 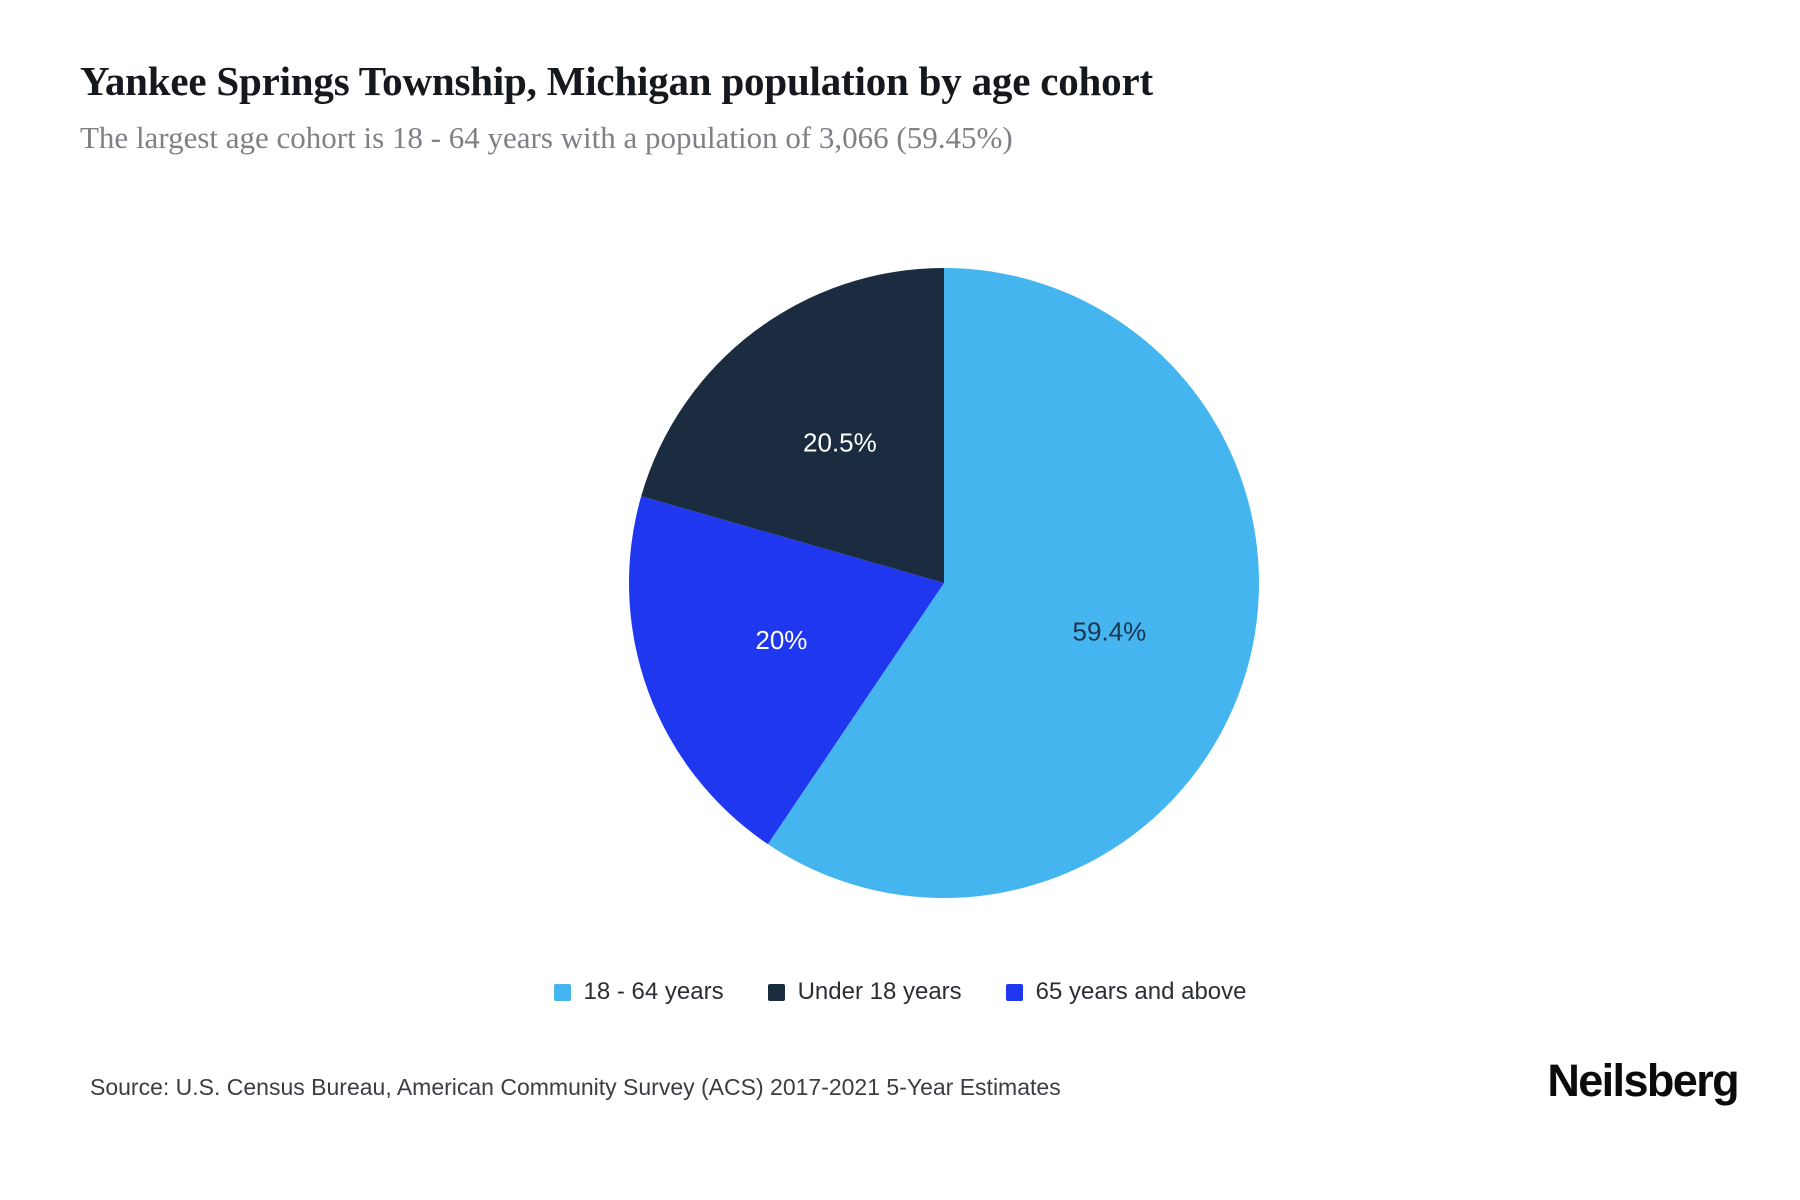 I want to click on legend-item-65-years-and-above: 65 years and above, so click(x=1126, y=992).